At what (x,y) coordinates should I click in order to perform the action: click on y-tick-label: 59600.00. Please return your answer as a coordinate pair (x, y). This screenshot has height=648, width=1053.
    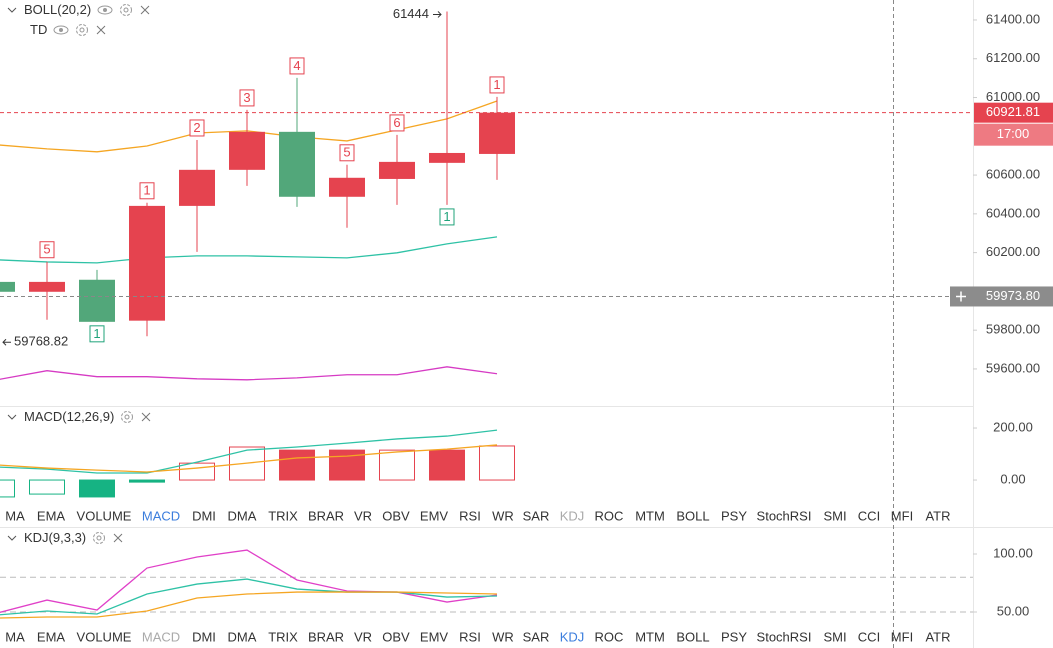
    Looking at the image, I should click on (1013, 367).